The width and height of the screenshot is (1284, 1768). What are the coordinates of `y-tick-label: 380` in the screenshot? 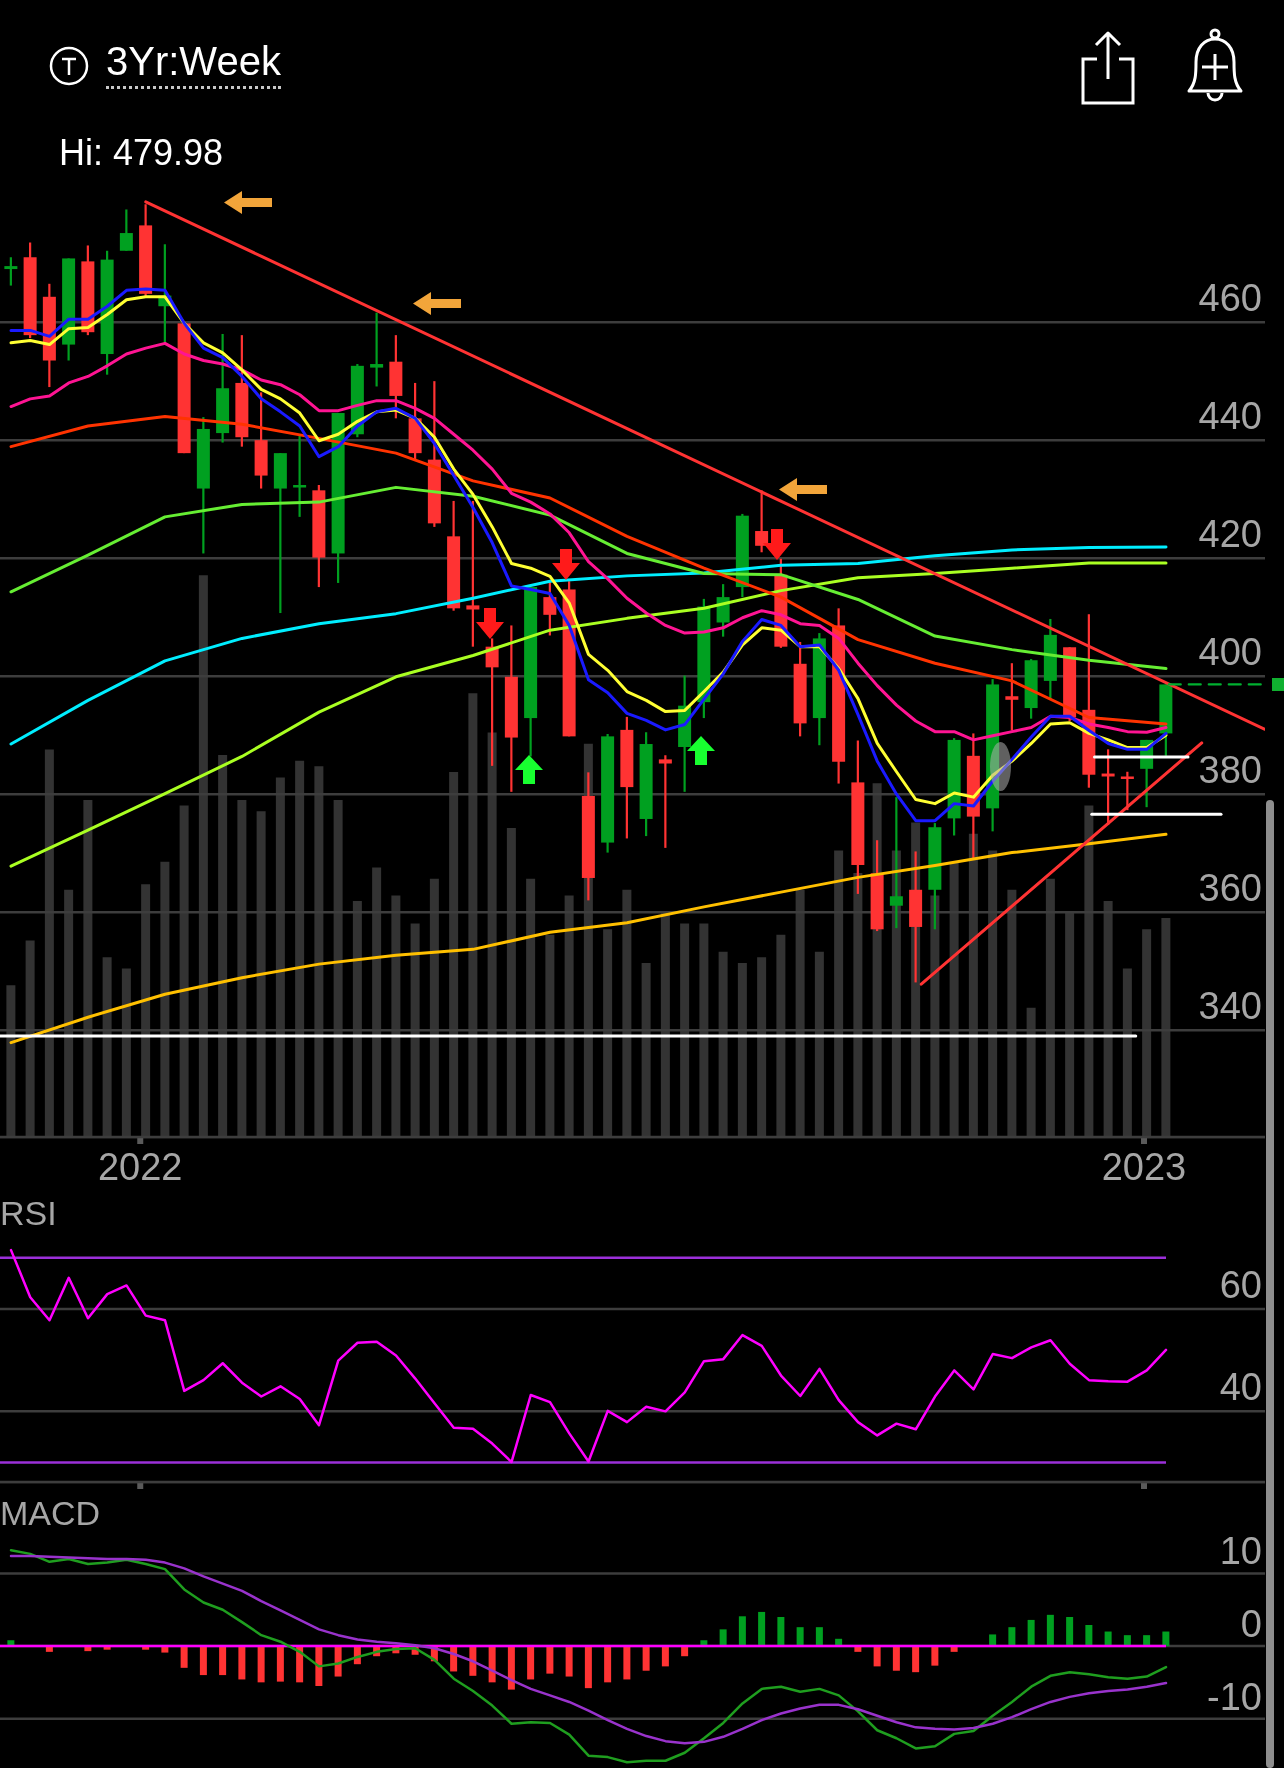 It's located at (1230, 770).